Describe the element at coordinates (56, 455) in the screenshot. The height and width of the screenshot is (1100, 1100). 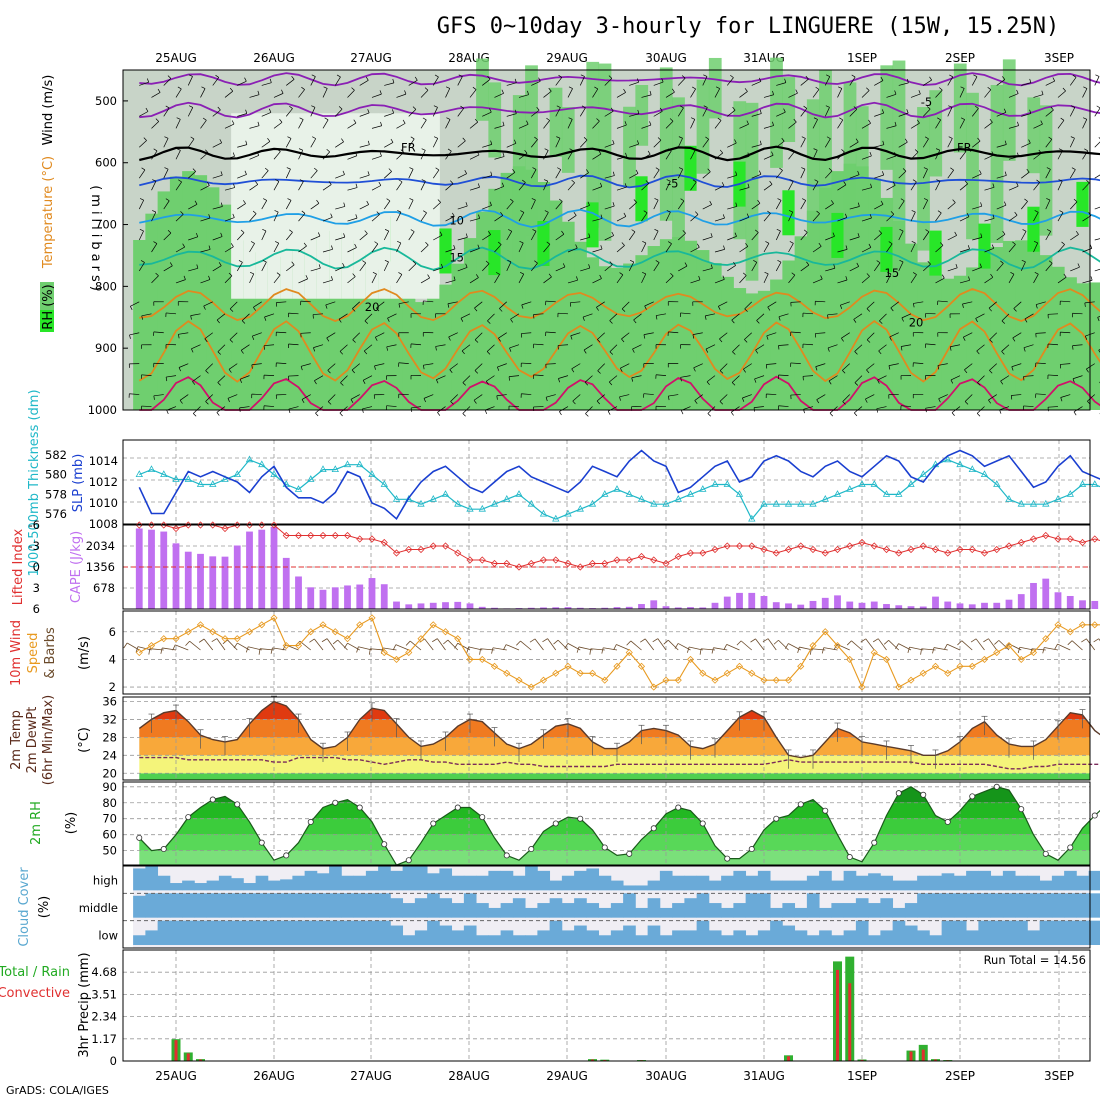
I see `thickness-tick-label: 582` at that location.